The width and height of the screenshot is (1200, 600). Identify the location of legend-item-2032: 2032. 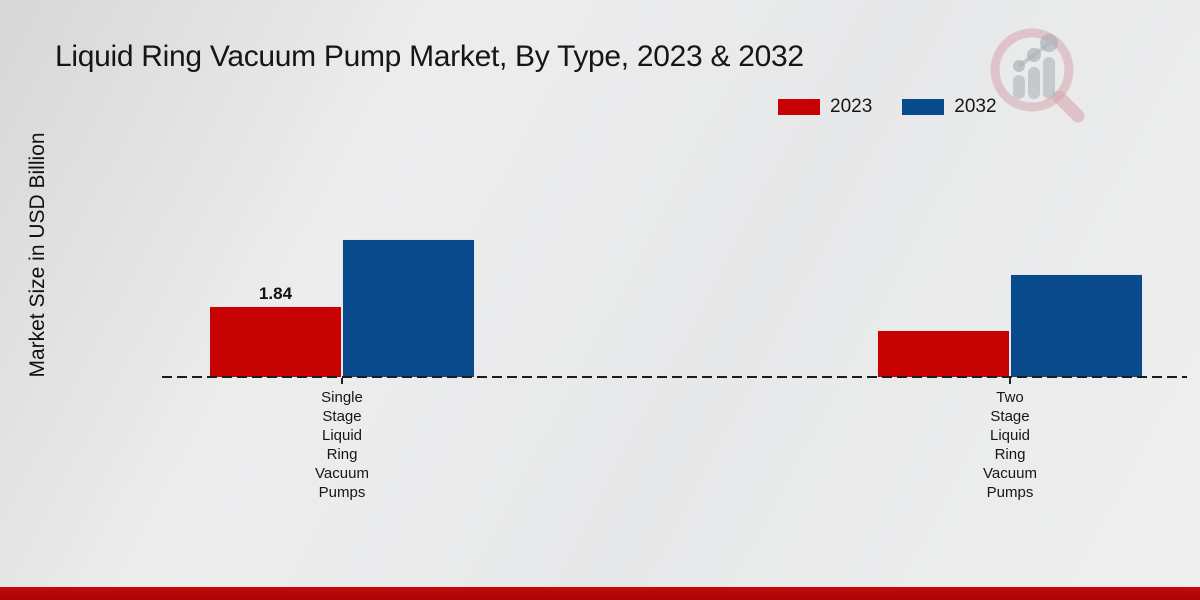
(949, 107).